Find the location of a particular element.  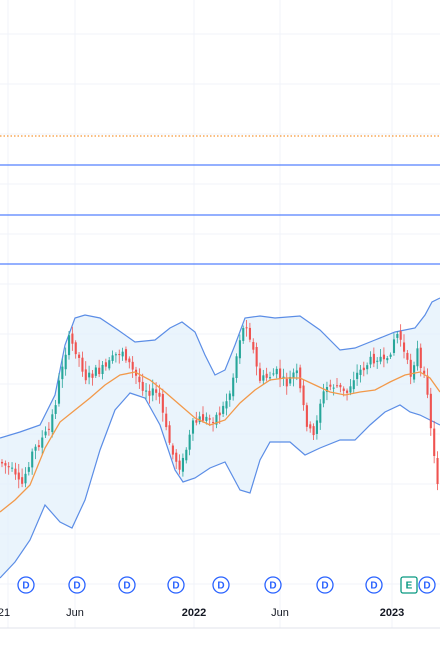

dividend-marker-6: D is located at coordinates (325, 585).